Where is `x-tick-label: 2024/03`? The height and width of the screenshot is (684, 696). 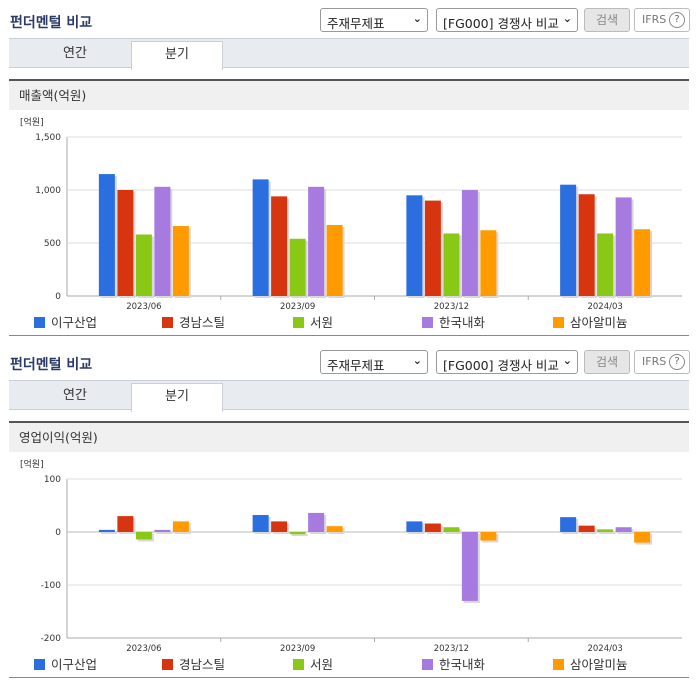
x-tick-label: 2024/03 is located at coordinates (604, 306).